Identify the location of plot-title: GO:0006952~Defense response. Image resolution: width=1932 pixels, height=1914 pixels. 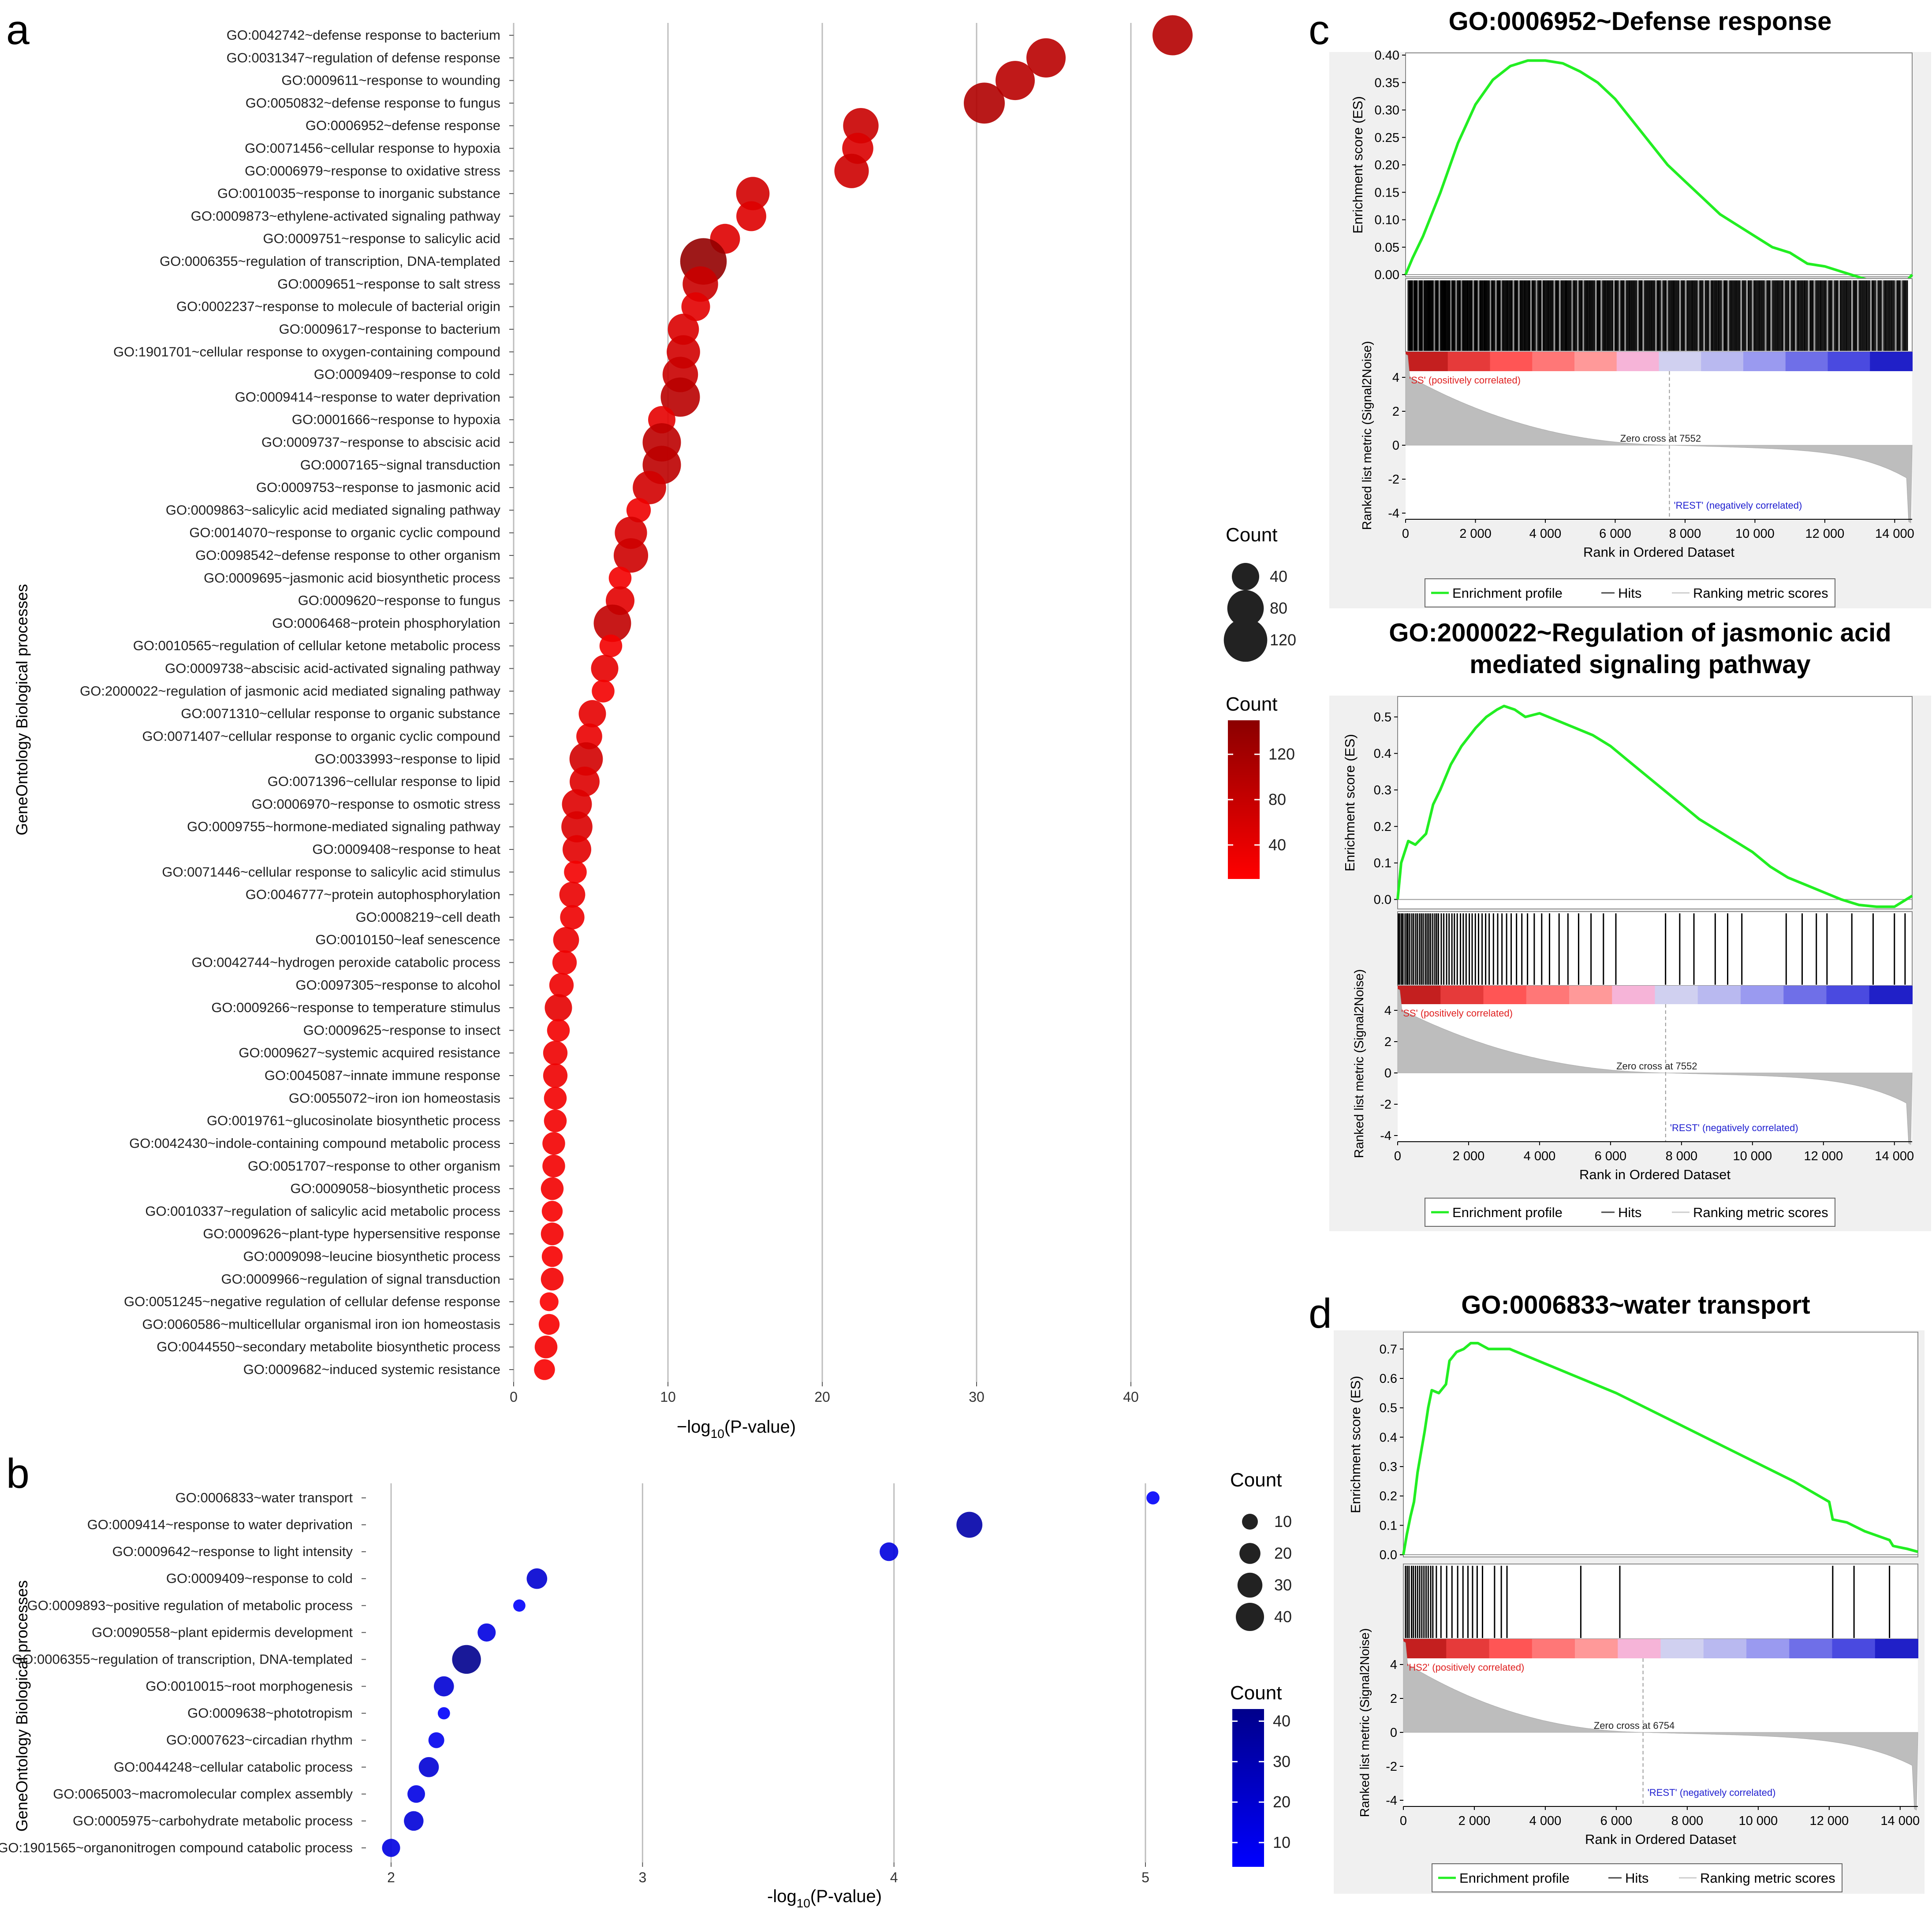
(1640, 21).